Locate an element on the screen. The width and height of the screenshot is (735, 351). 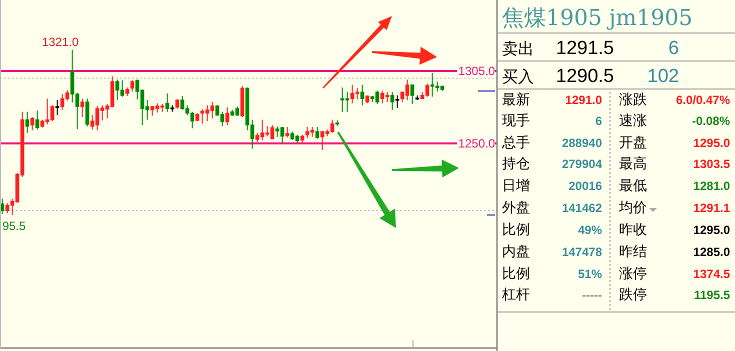
text: 1291.1 is located at coordinates (711, 208).